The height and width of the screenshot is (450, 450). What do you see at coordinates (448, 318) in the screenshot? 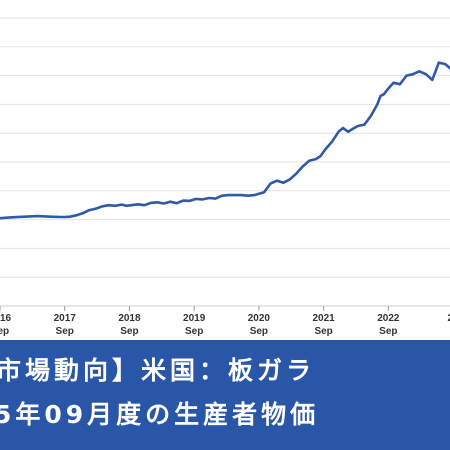
I see `x-tick-label-year: 20` at bounding box center [448, 318].